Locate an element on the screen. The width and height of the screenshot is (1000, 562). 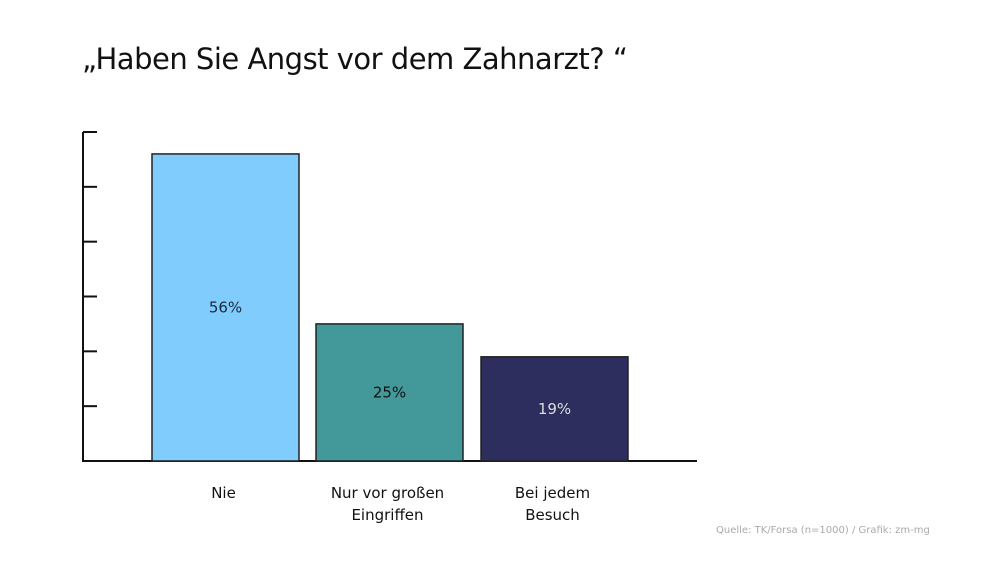
value-label: 56% is located at coordinates (225, 307).